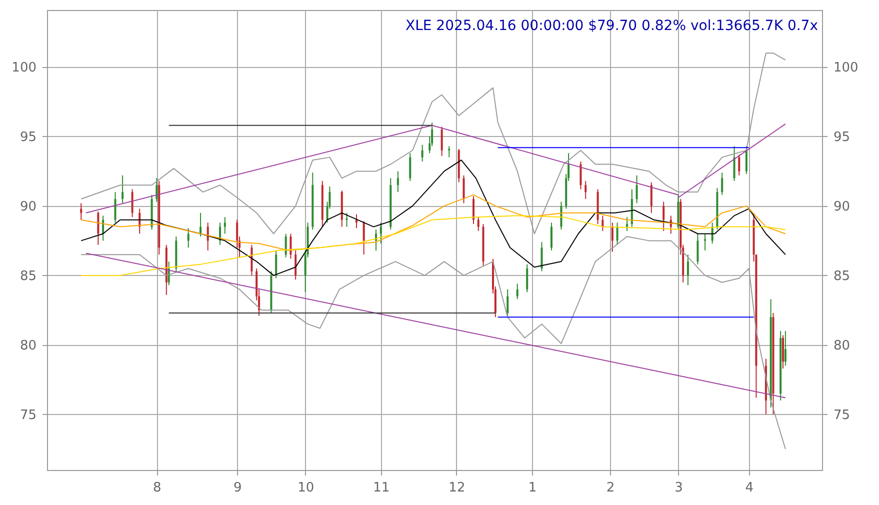 Image resolution: width=879 pixels, height=505 pixels. What do you see at coordinates (532, 488) in the screenshot?
I see `x-tick-label: 1` at bounding box center [532, 488].